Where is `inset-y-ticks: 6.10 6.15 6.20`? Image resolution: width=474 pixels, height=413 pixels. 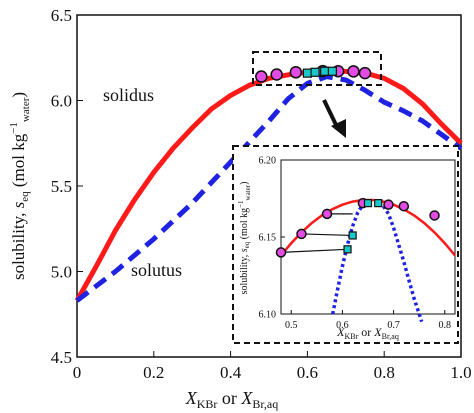
inset-y-ticks: 6.10 6.15 6.20 is located at coordinates (272, 238).